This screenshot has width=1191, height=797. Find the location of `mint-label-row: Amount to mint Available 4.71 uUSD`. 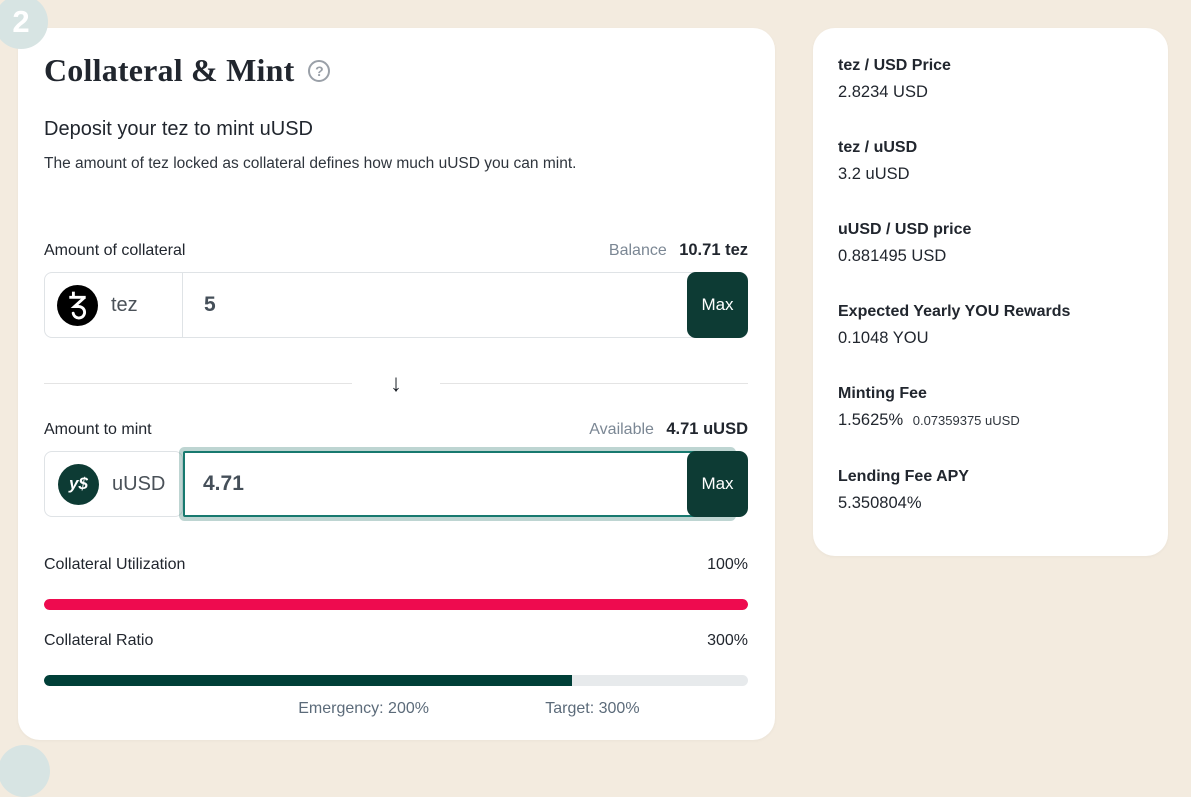

mint-label-row: Amount to mint Available 4.71 uUSD is located at coordinates (396, 429).